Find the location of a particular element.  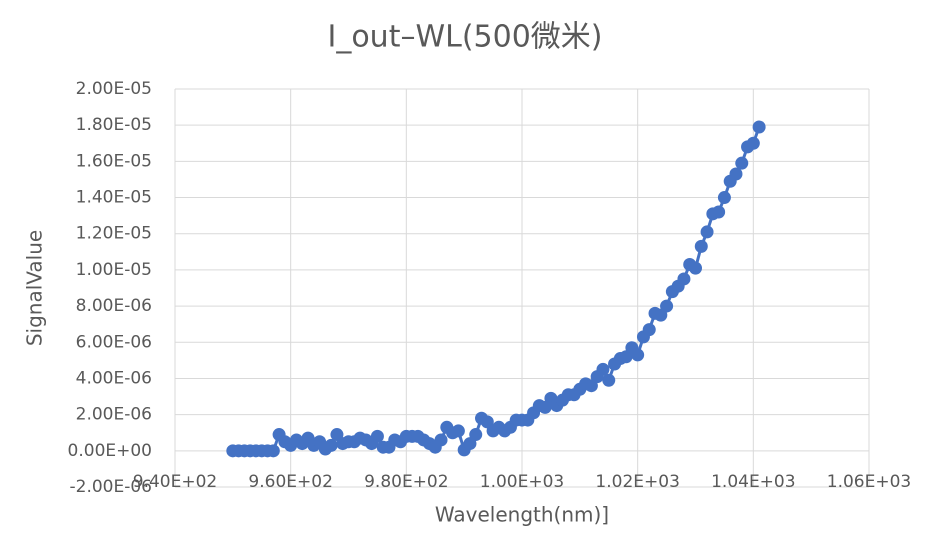

x-tick-label: 1.04E+03 is located at coordinates (753, 482).